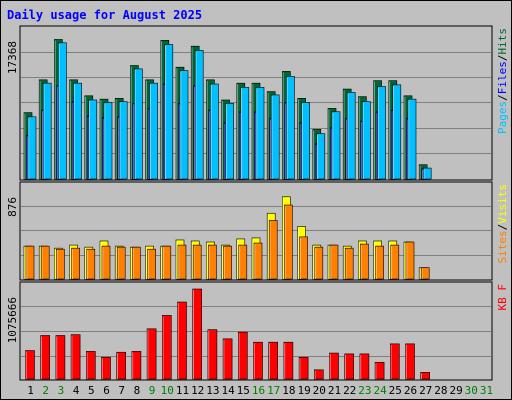 The width and height of the screenshot is (512, 400). I want to click on x-tick-label-day-5: 5, so click(91, 390).